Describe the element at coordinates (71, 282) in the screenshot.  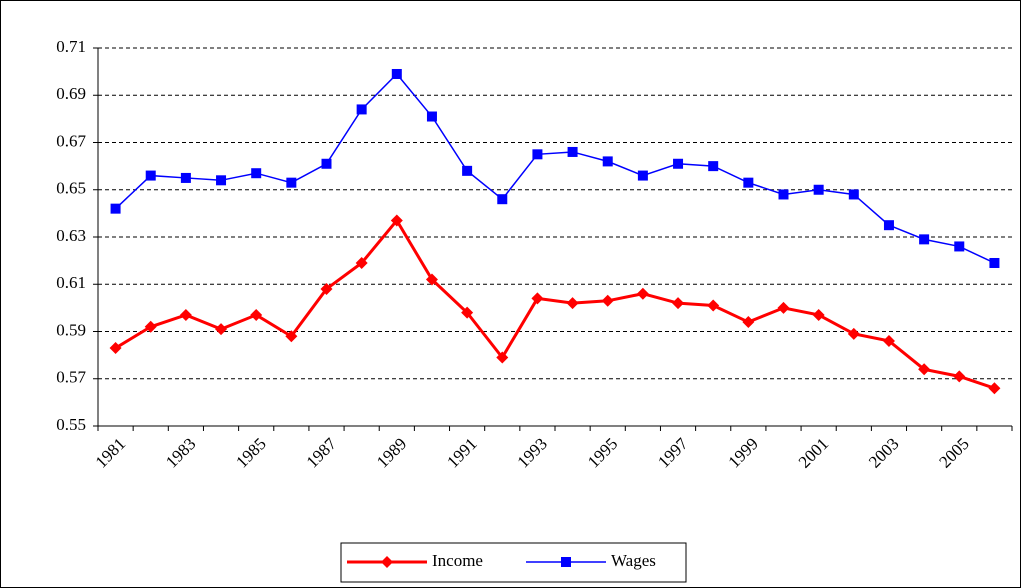
I see `y-tick-label: 0.61` at that location.